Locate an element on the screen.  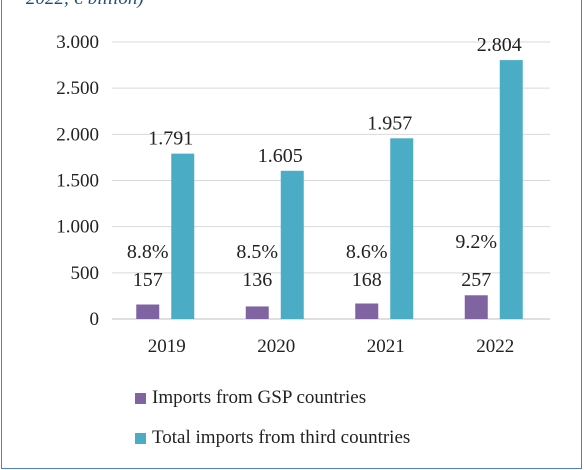
y-tick-label: 1.000 is located at coordinates (77, 227).